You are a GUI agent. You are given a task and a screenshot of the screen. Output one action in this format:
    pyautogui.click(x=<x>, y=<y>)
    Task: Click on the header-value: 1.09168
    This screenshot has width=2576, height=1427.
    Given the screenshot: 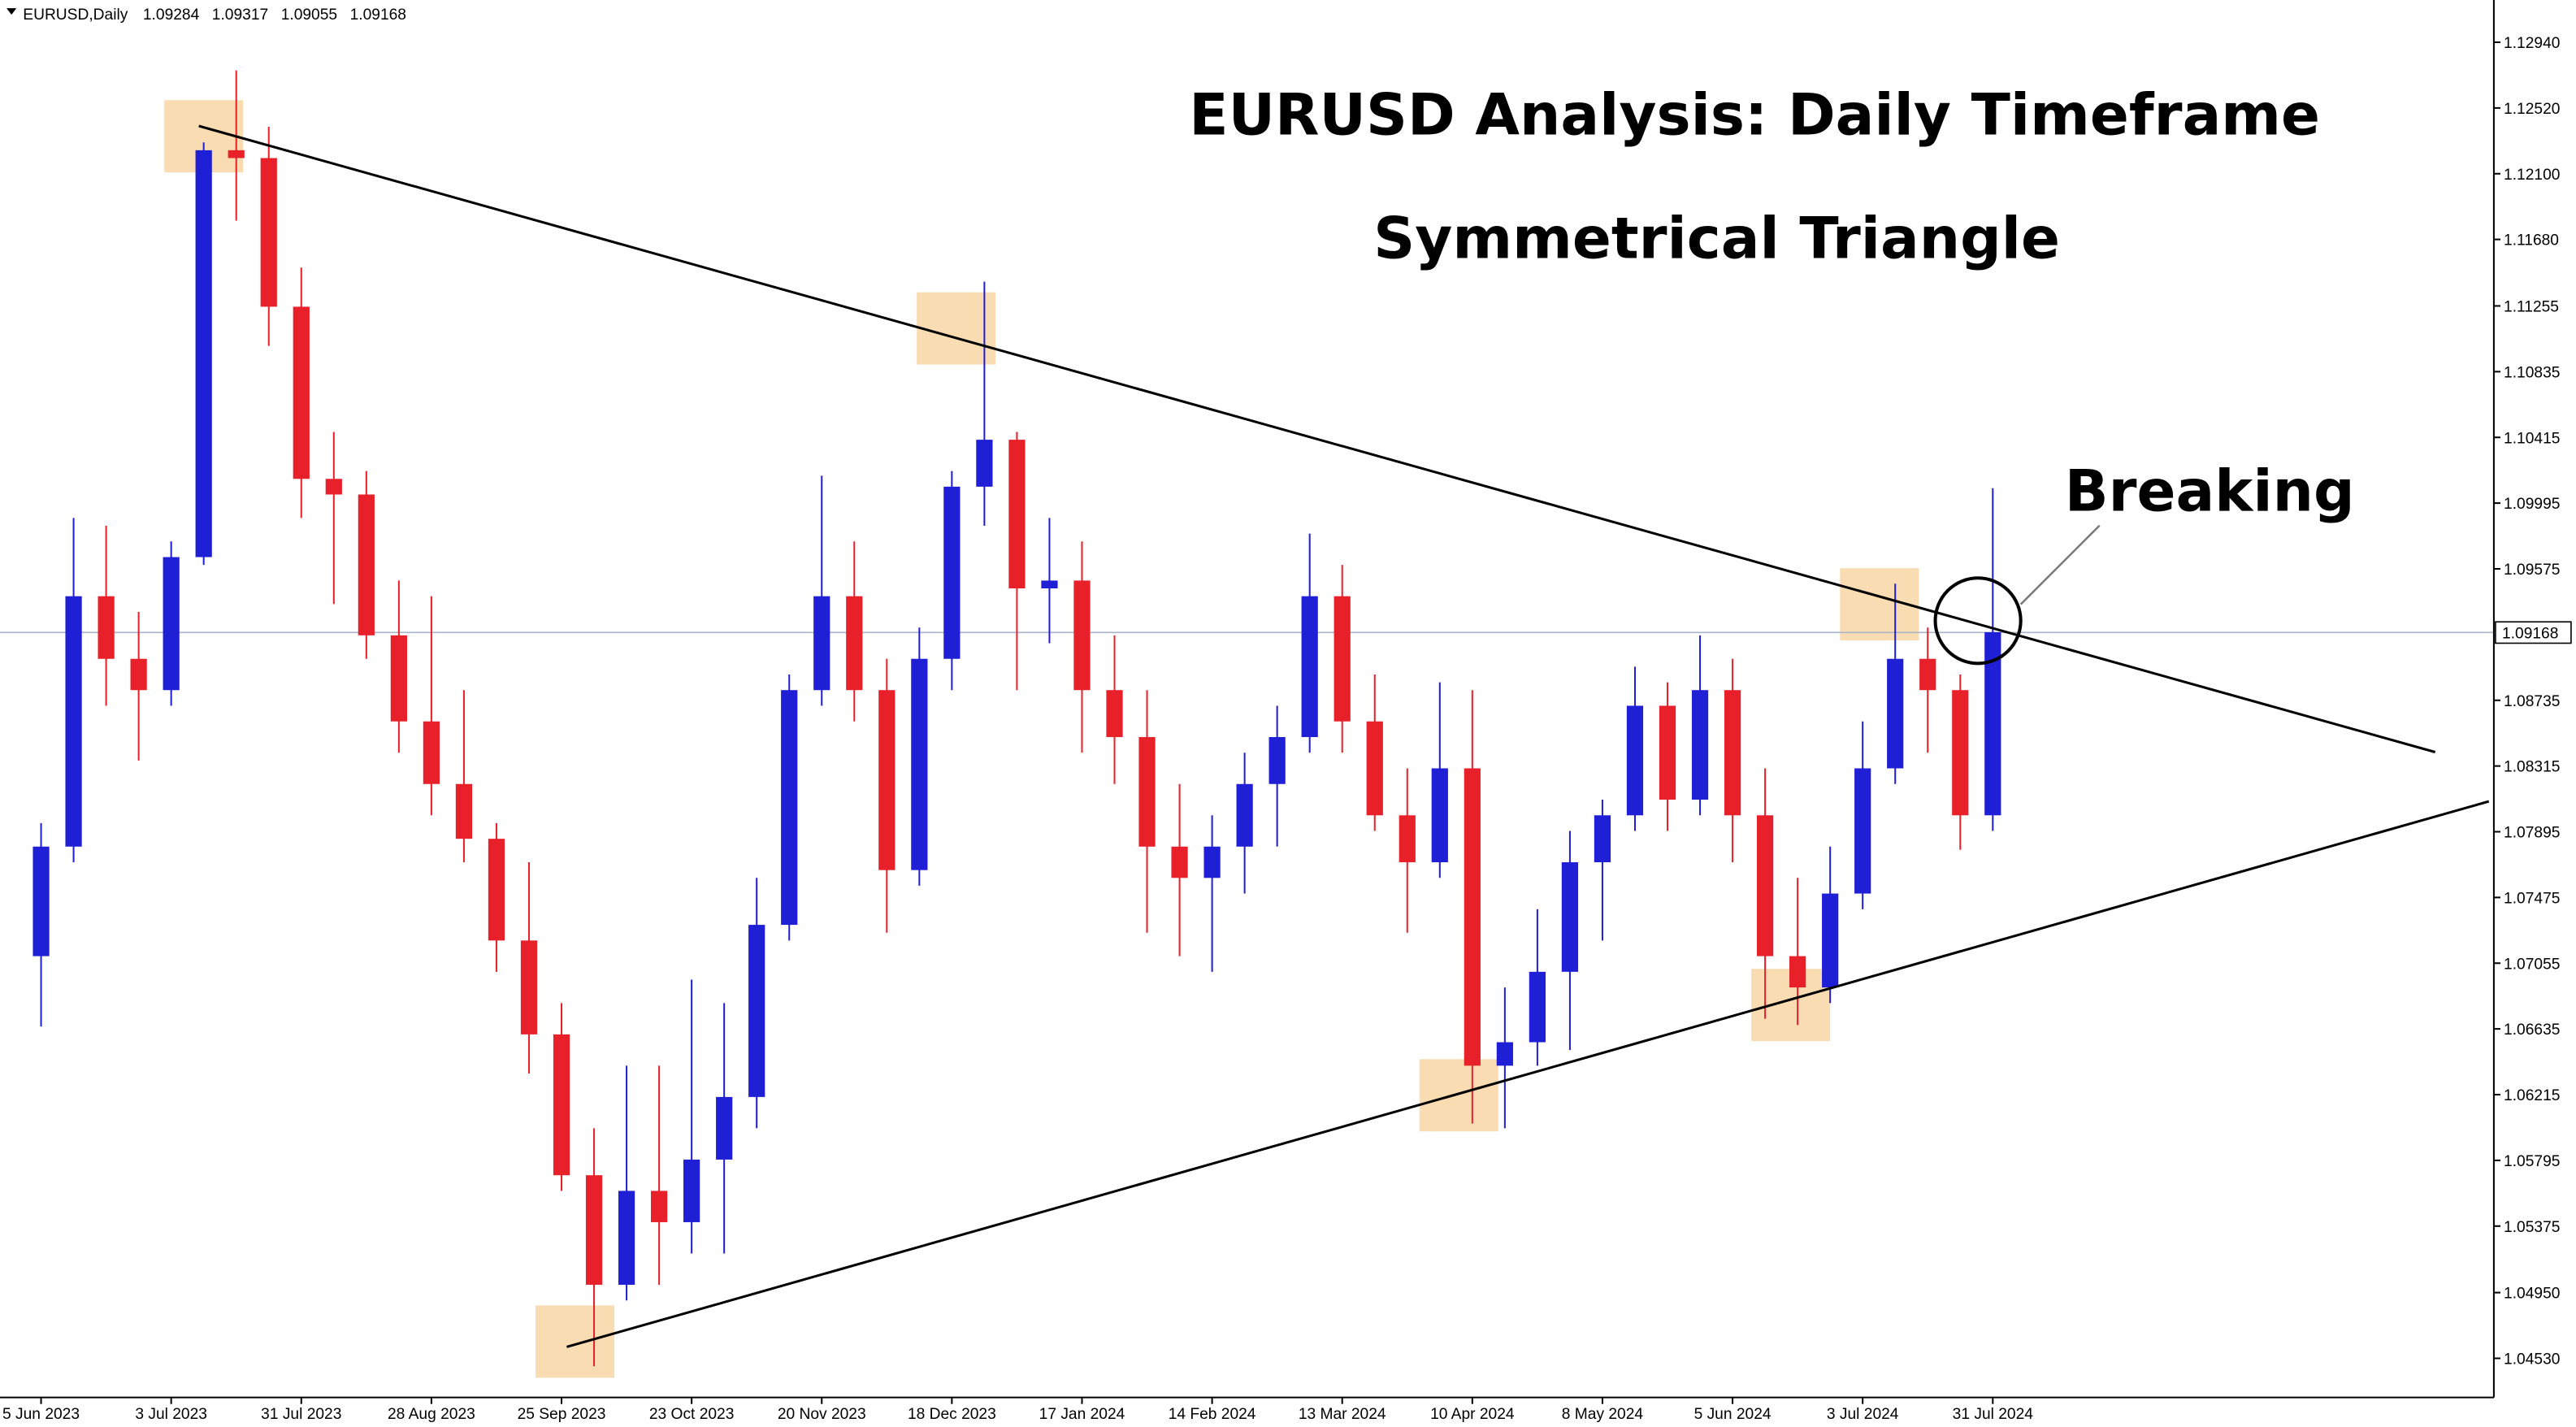 What is the action you would take?
    pyautogui.click(x=378, y=15)
    